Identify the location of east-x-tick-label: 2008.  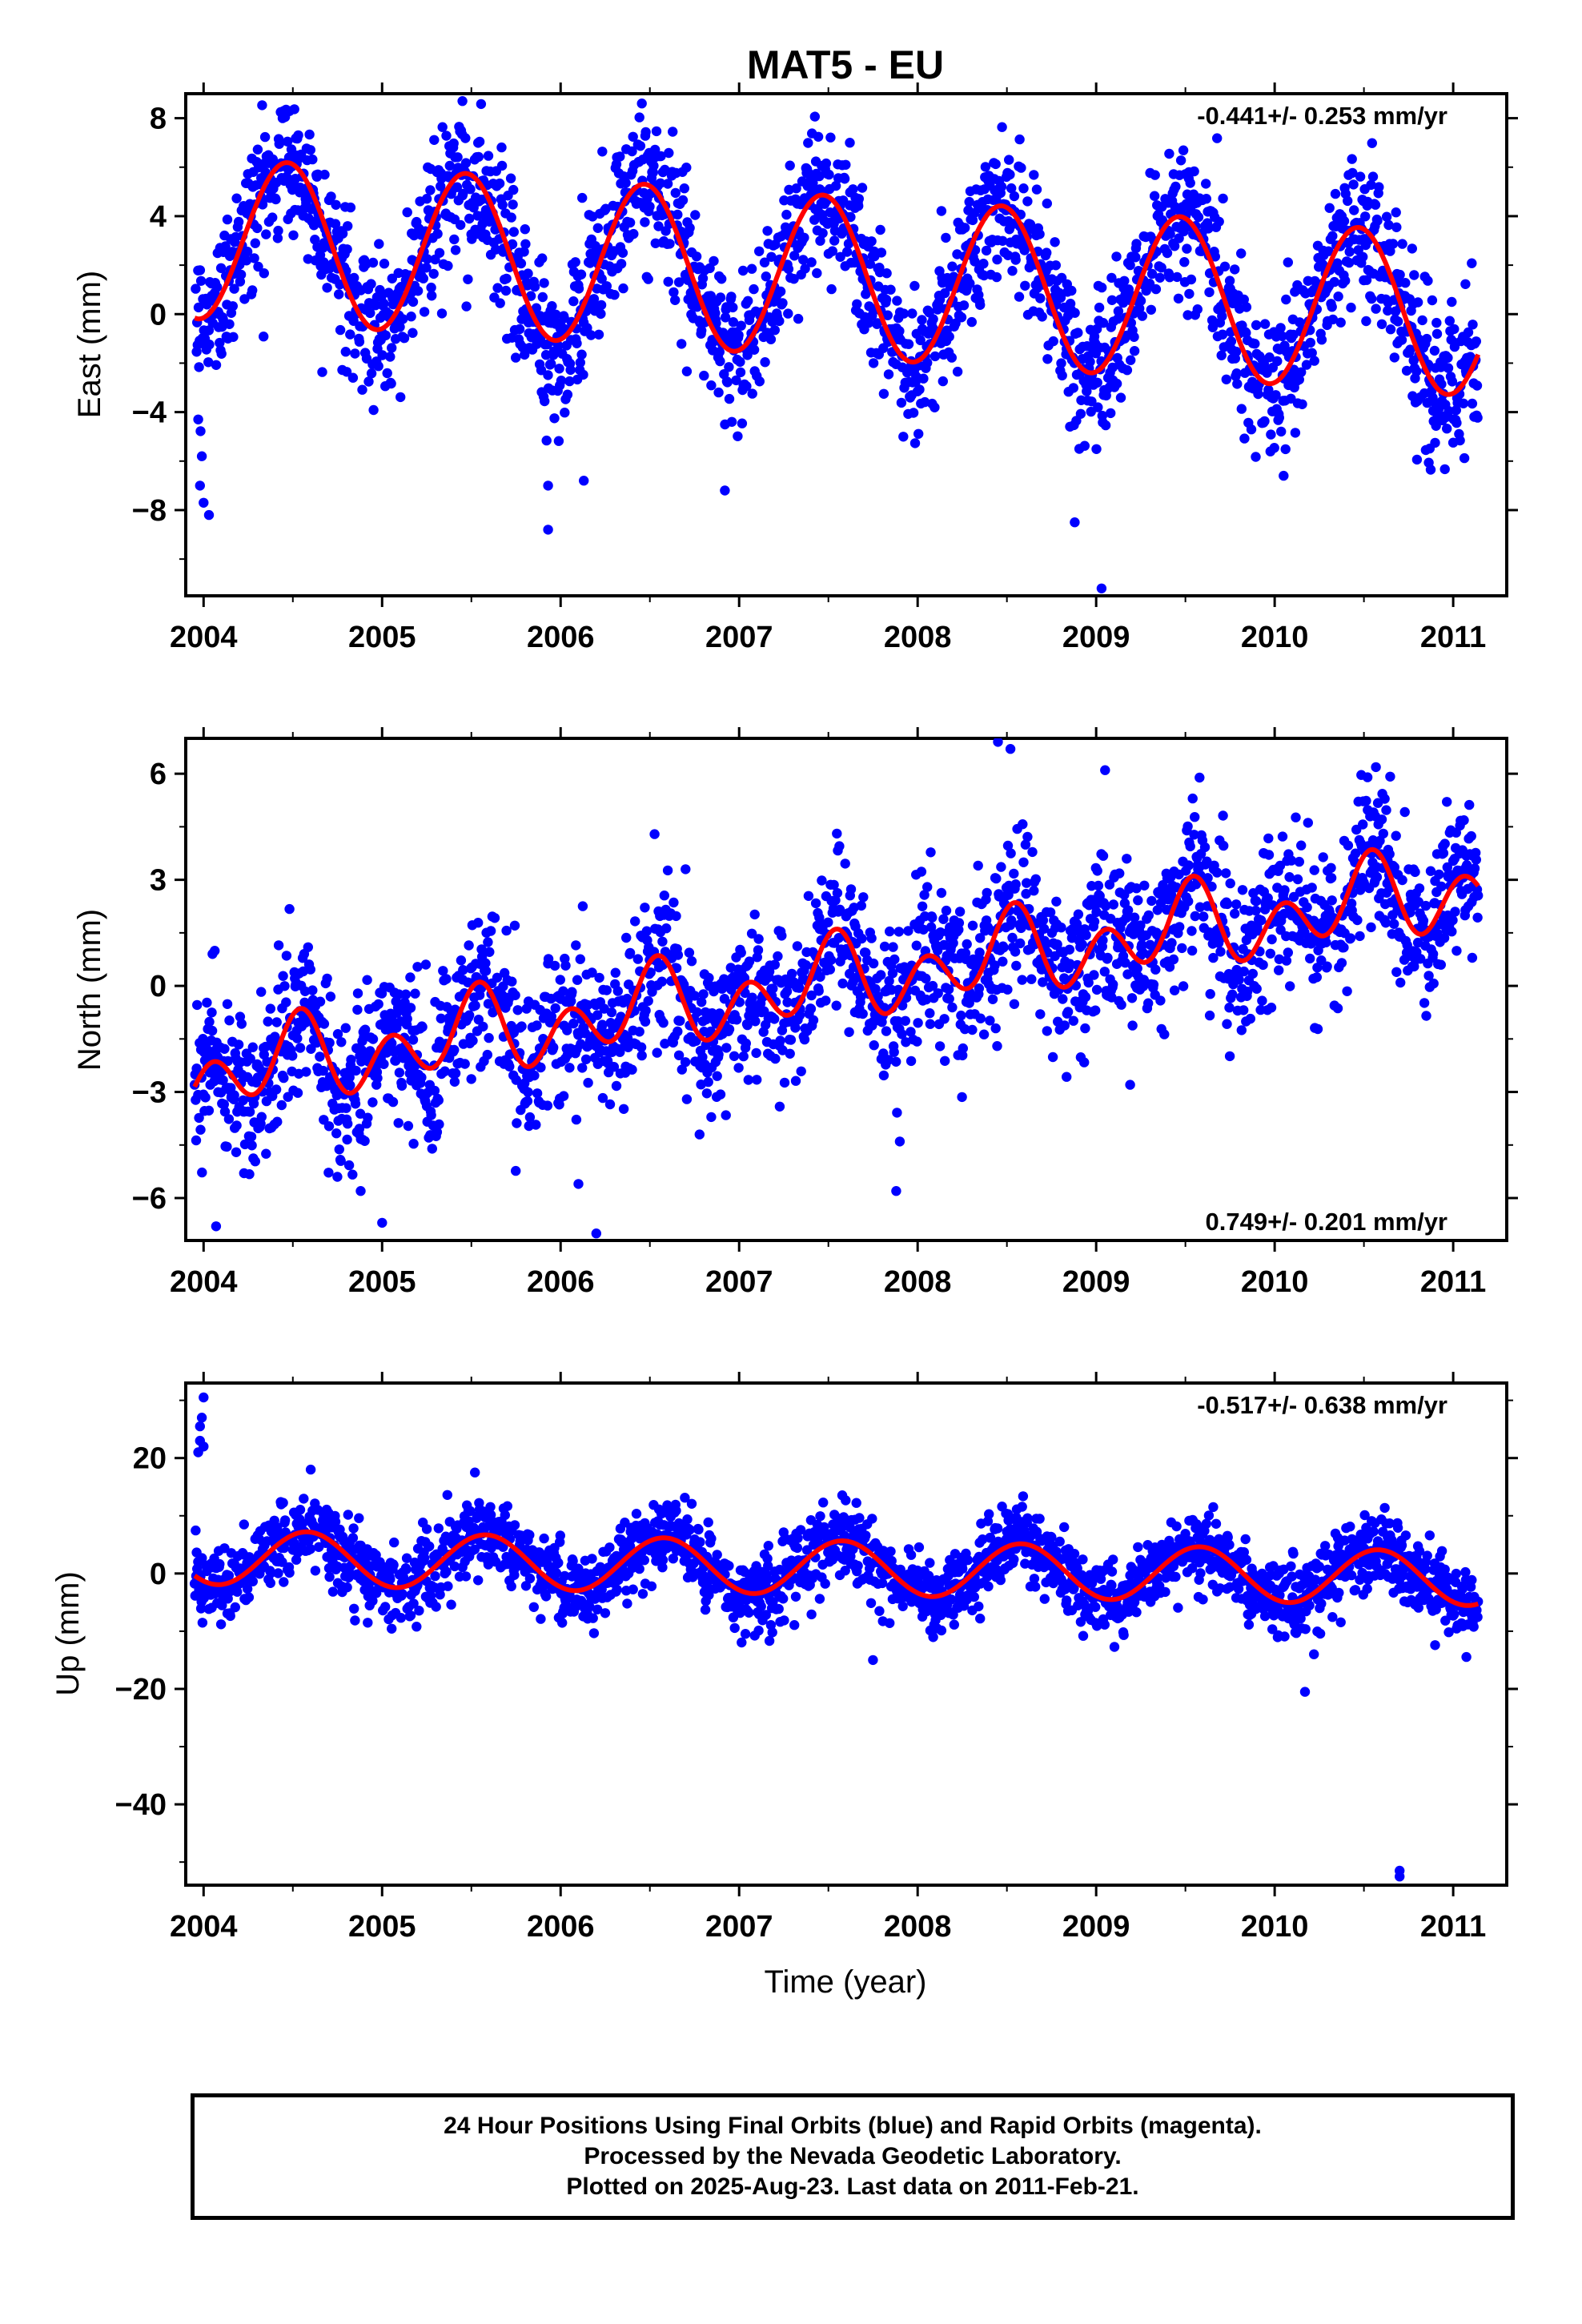
(918, 637).